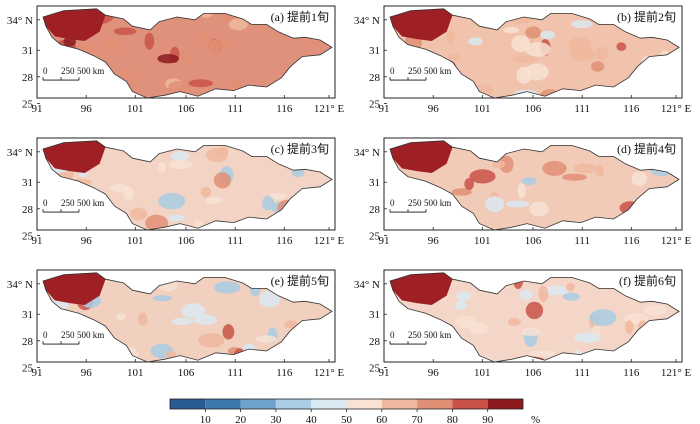 Image resolution: width=700 pixels, height=424 pixels. I want to click on colorbar-label: 30, so click(276, 419).